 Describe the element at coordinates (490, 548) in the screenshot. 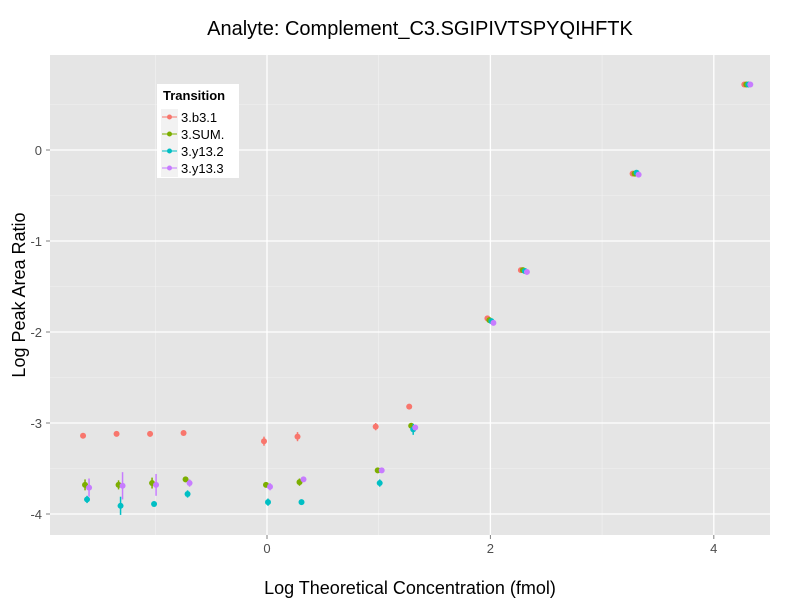

I see `x-tick-label: 2` at that location.